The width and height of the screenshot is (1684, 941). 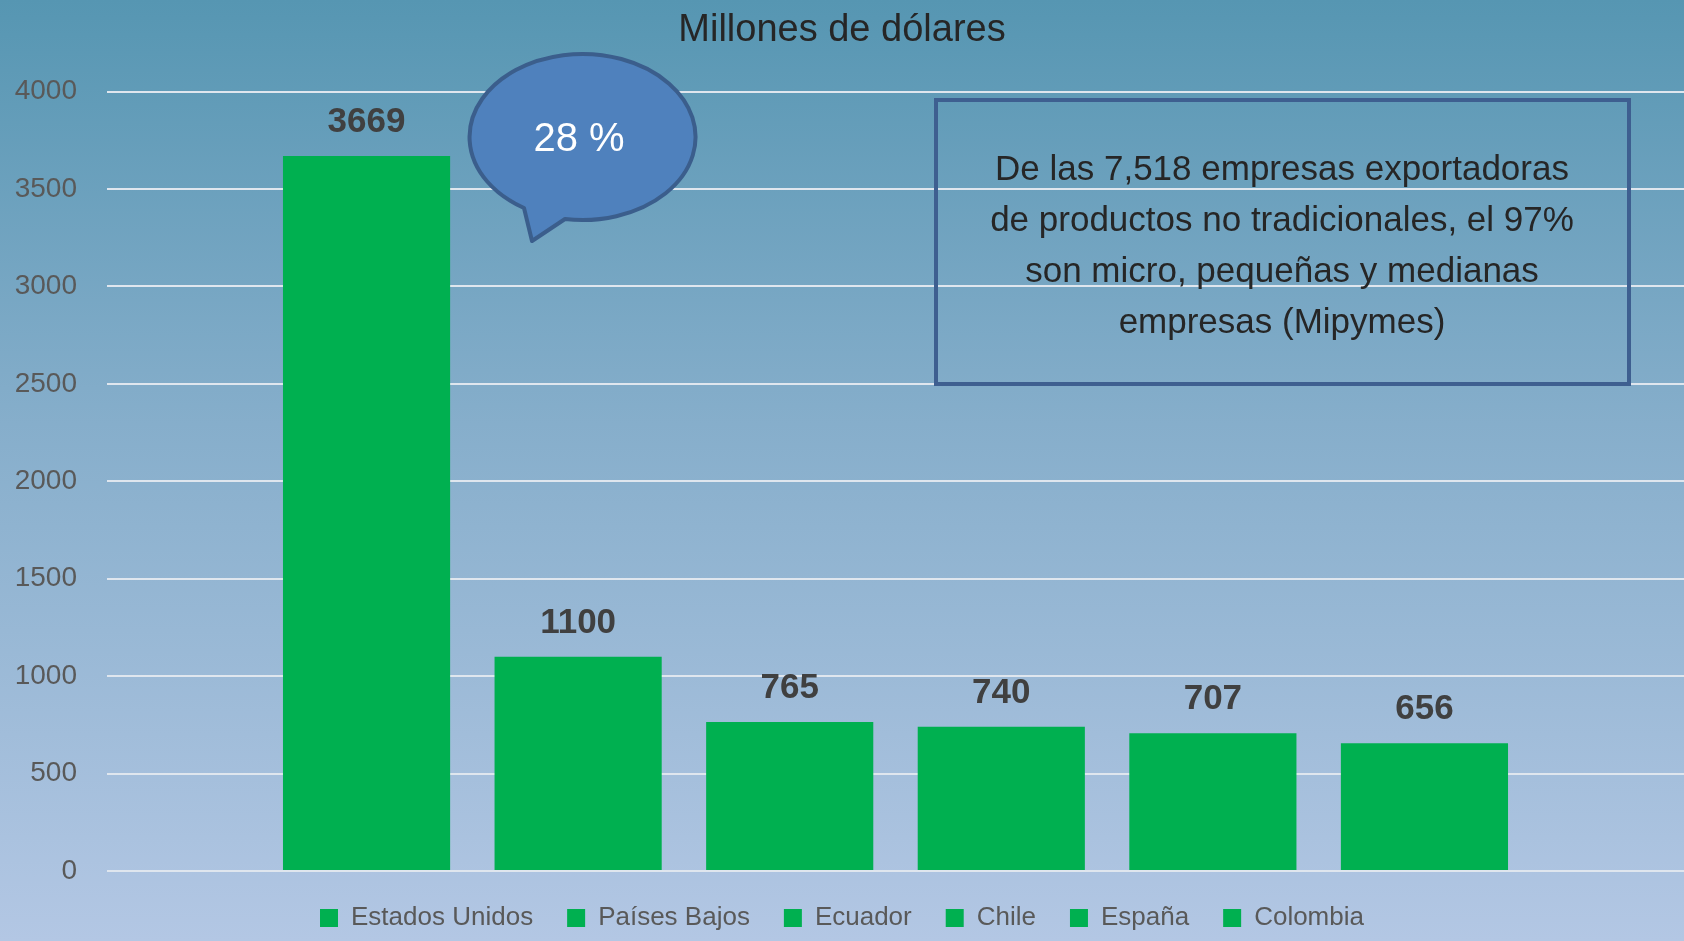 I want to click on legend-label: Países Bajos, so click(x=674, y=916).